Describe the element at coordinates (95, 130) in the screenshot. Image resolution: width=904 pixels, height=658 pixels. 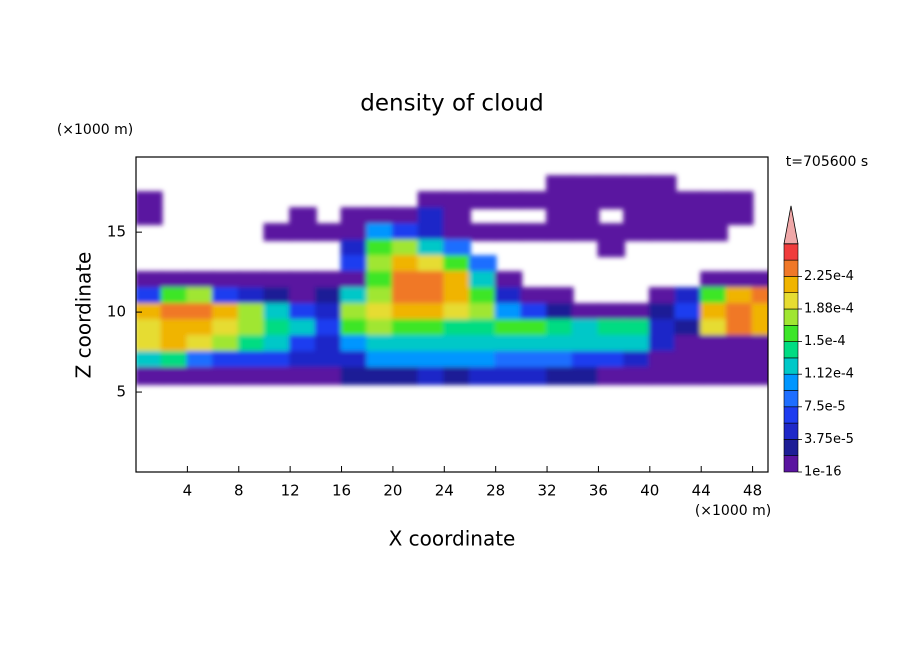
I see `y-unit-label: (×1000 m)` at that location.